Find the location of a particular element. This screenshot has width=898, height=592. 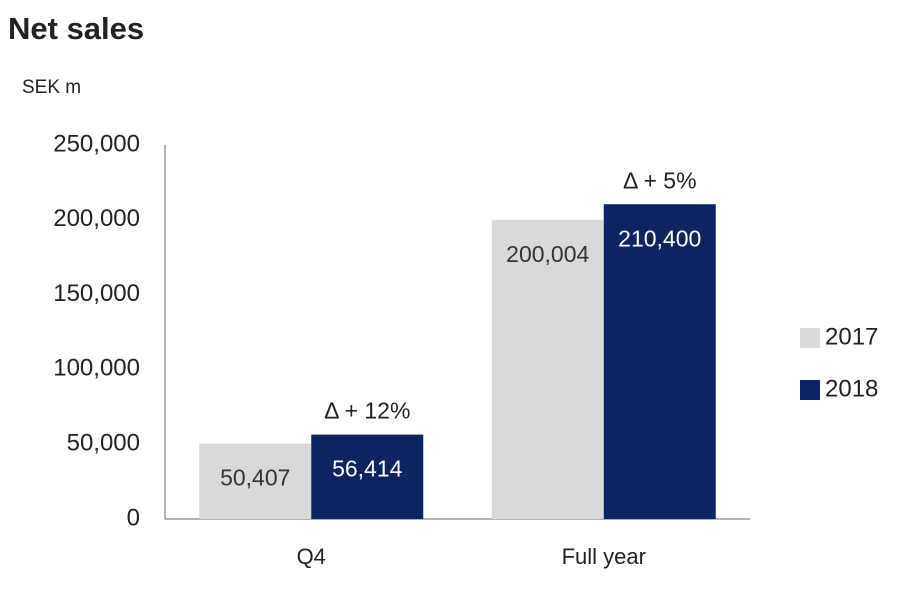

x-tick-label: Q4 is located at coordinates (311, 556).